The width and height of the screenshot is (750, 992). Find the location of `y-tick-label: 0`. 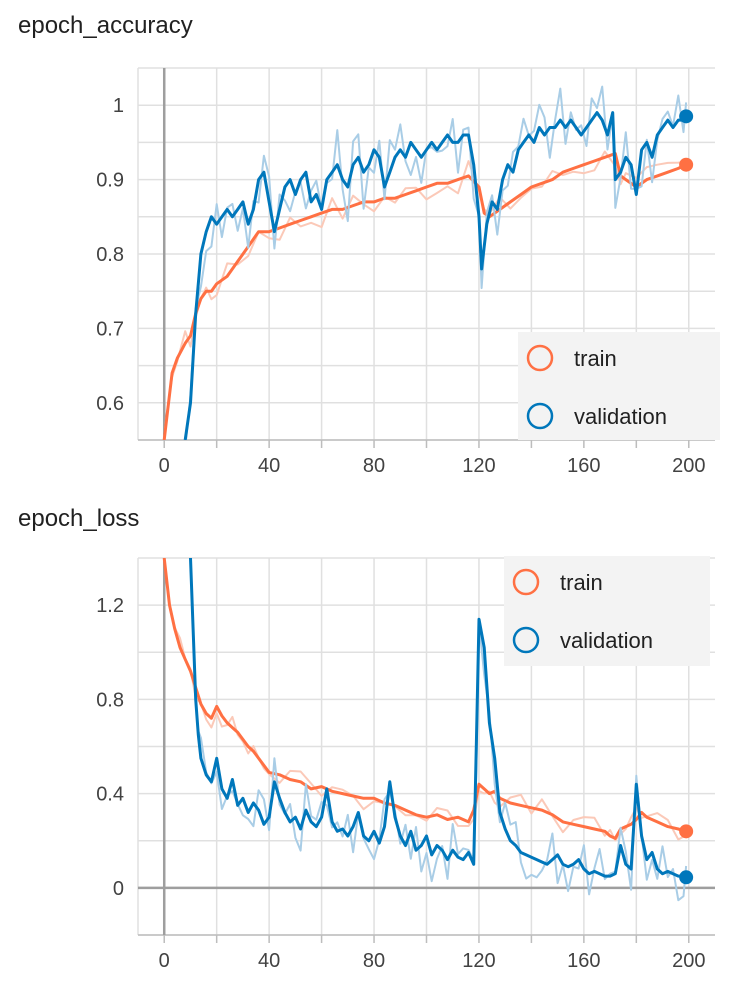

y-tick-label: 0 is located at coordinates (118, 889).